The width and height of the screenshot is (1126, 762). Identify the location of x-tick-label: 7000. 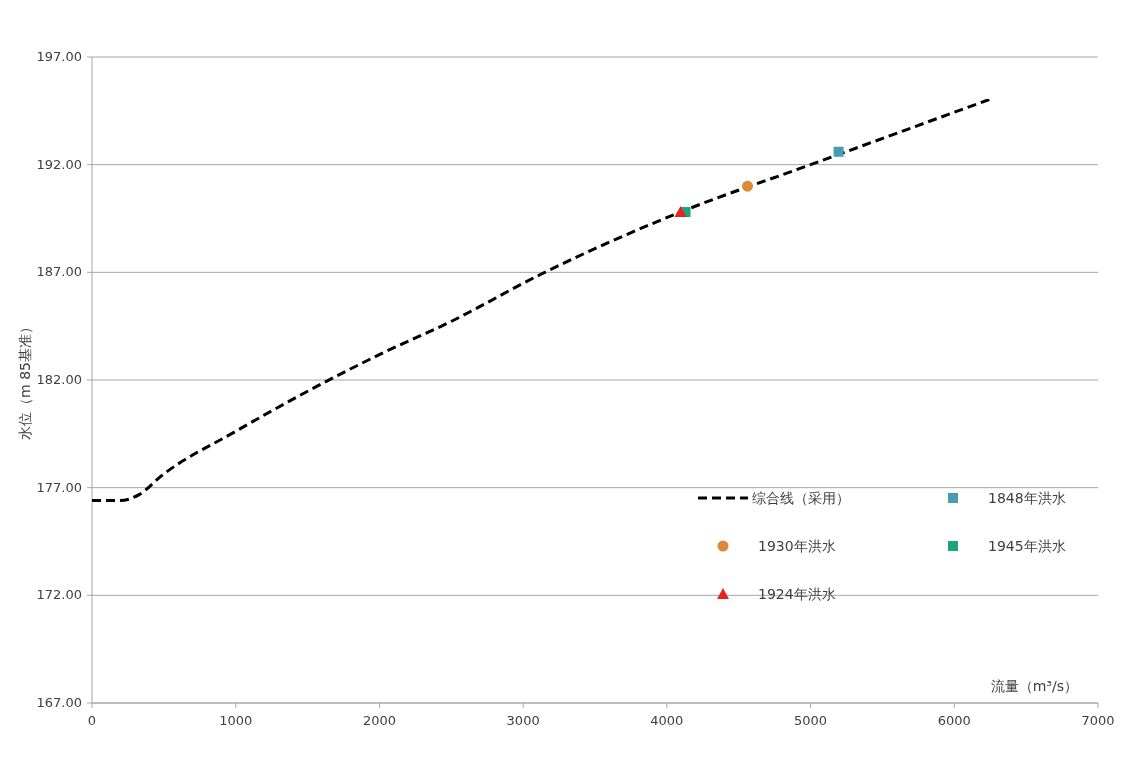
(1098, 720).